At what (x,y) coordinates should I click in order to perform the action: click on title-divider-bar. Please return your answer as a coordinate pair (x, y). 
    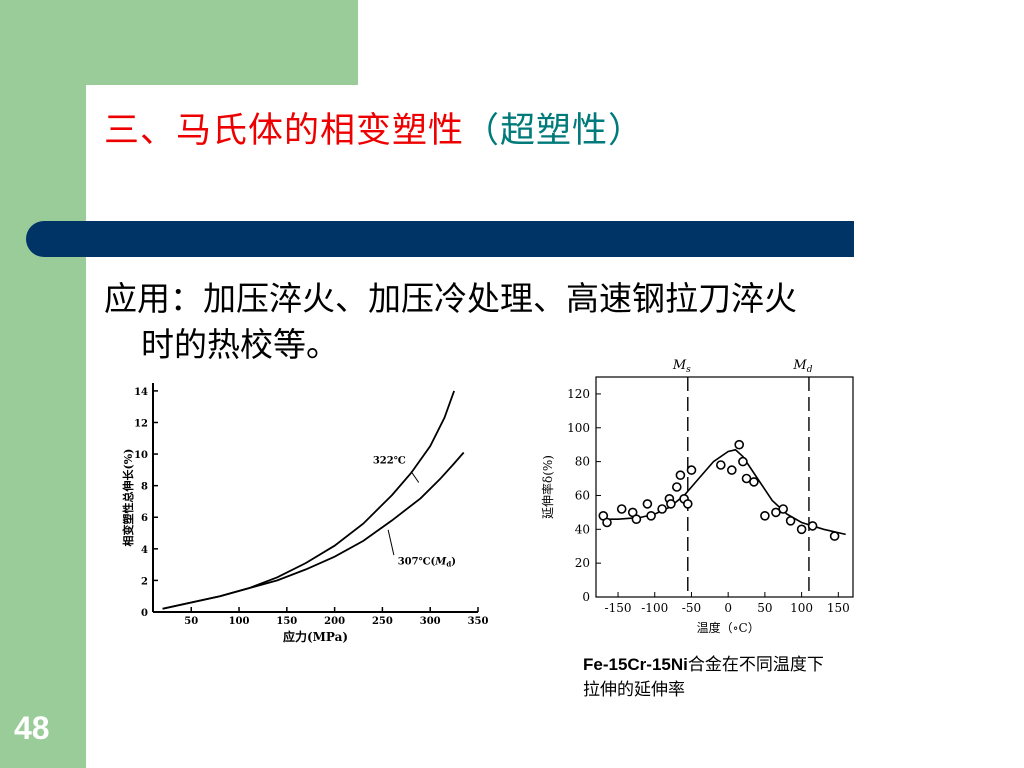
    Looking at the image, I should click on (440, 239).